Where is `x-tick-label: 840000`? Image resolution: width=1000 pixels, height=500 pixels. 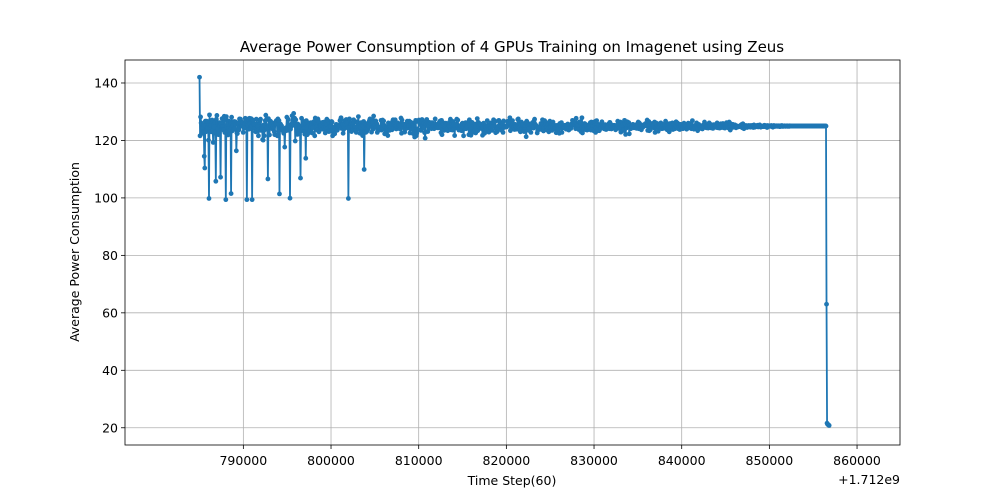
x-tick-label: 840000 is located at coordinates (682, 460).